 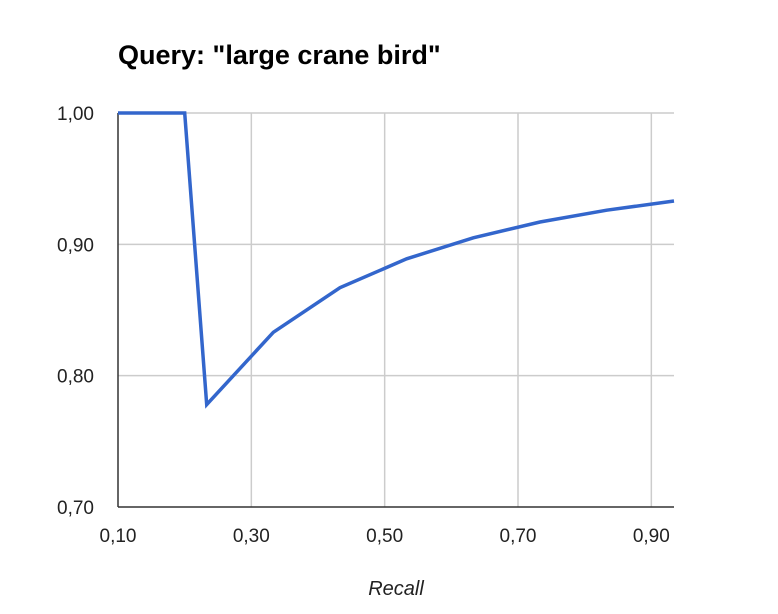 I want to click on x-tick-label: 0,70, so click(x=518, y=536).